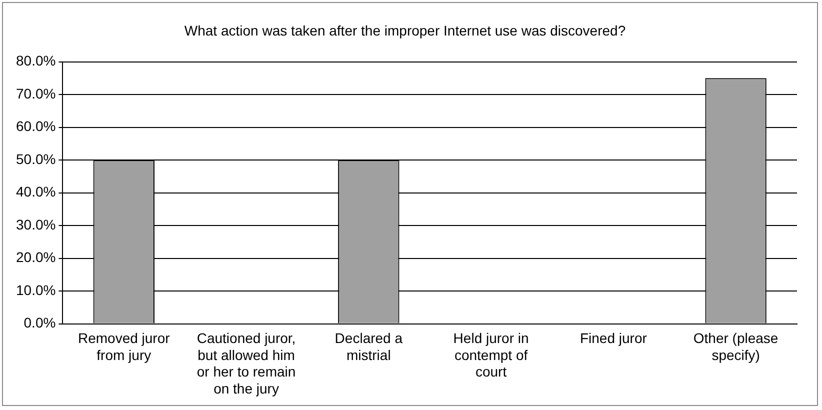 This screenshot has width=822, height=410. Describe the element at coordinates (491, 355) in the screenshot. I see `x-tick-label: Held juror in contempt of court` at that location.